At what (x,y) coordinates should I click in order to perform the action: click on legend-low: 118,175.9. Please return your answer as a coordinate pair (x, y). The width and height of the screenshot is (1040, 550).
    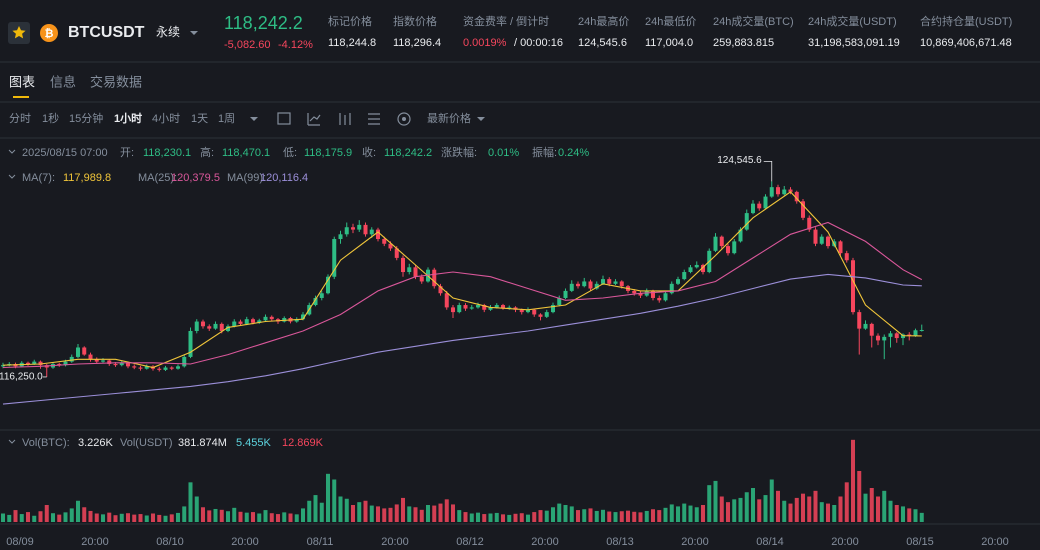
    Looking at the image, I should click on (328, 153).